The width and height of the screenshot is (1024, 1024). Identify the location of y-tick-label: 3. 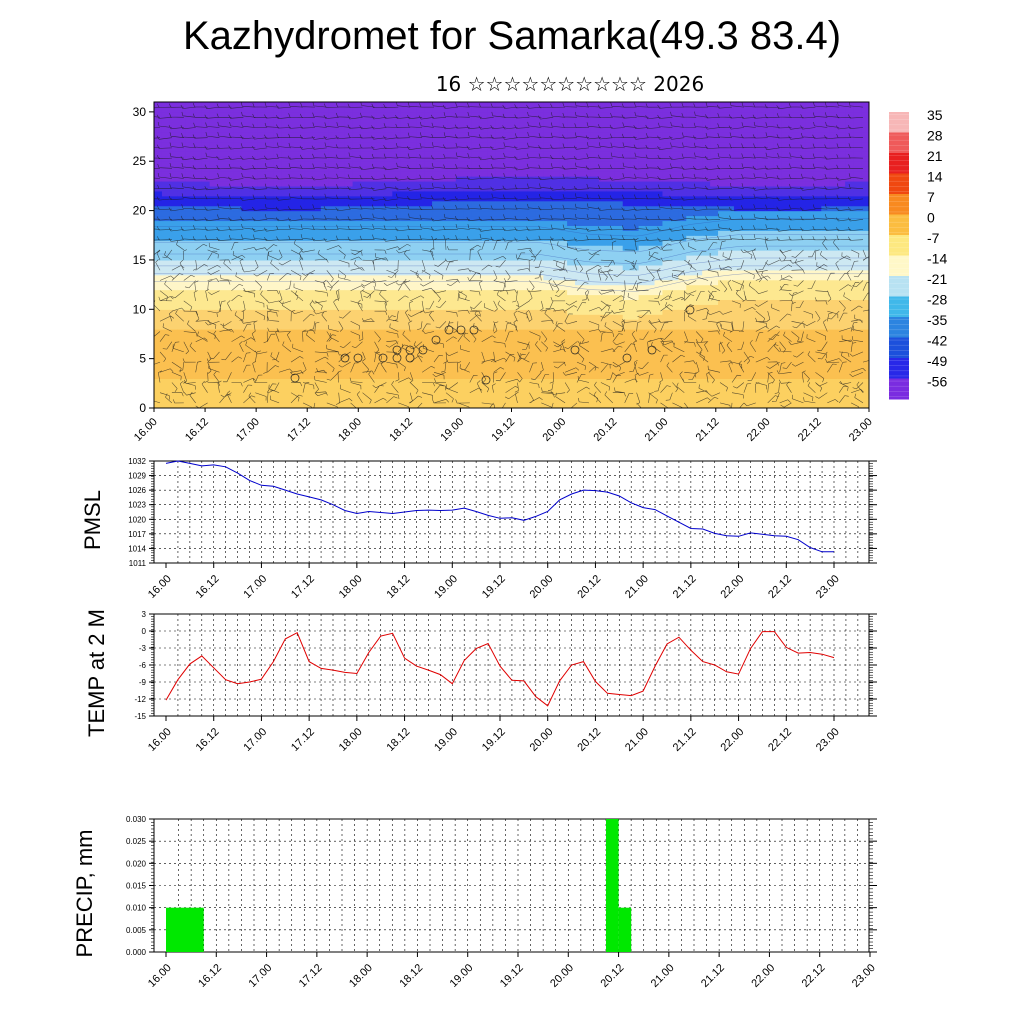
(144, 614).